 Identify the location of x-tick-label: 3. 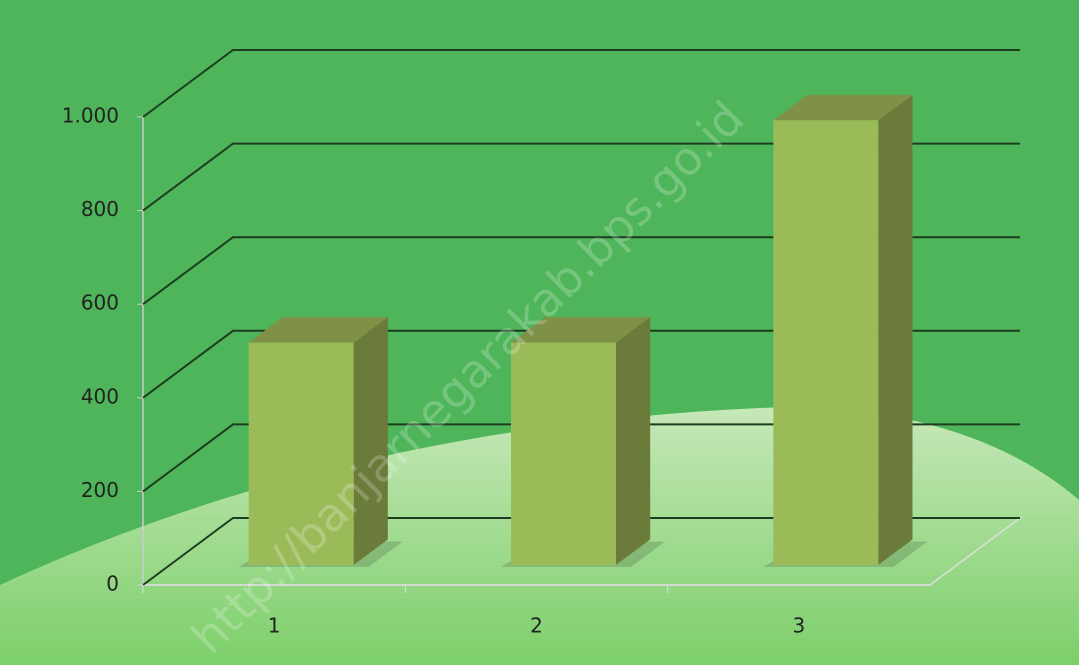
(798, 626).